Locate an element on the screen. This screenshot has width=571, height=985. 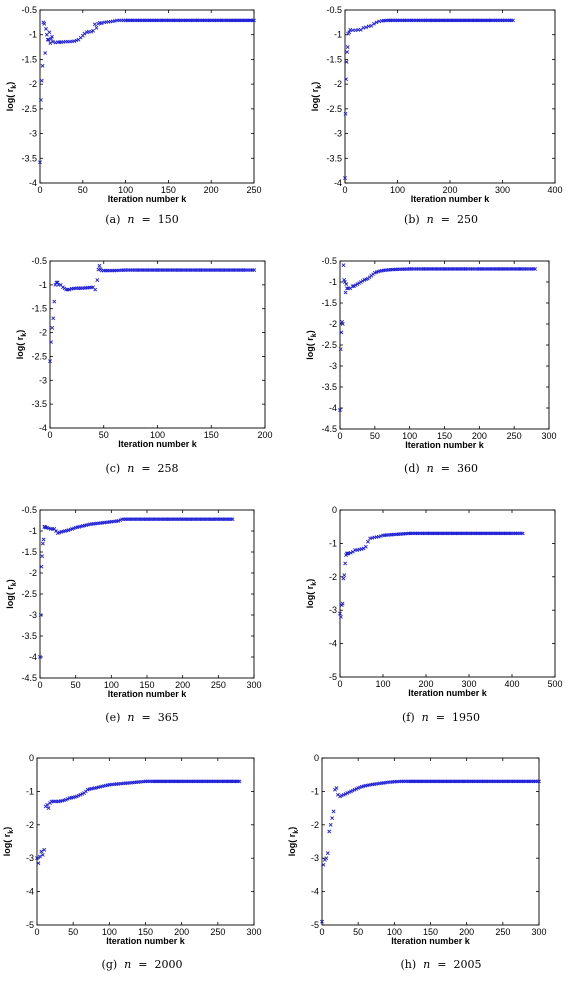
y-tick-label: -3.5 is located at coordinates (334, 158).